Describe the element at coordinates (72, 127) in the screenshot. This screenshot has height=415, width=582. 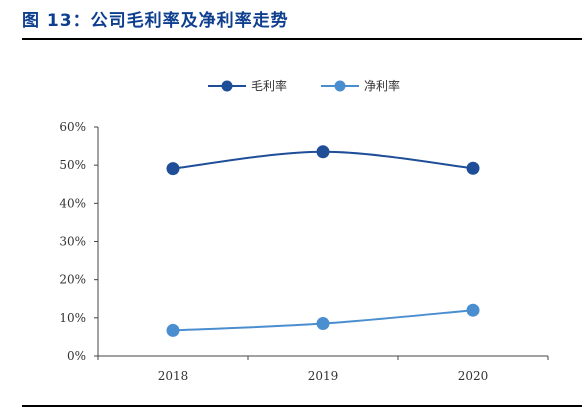
I see `y-tick-label: 60%` at that location.